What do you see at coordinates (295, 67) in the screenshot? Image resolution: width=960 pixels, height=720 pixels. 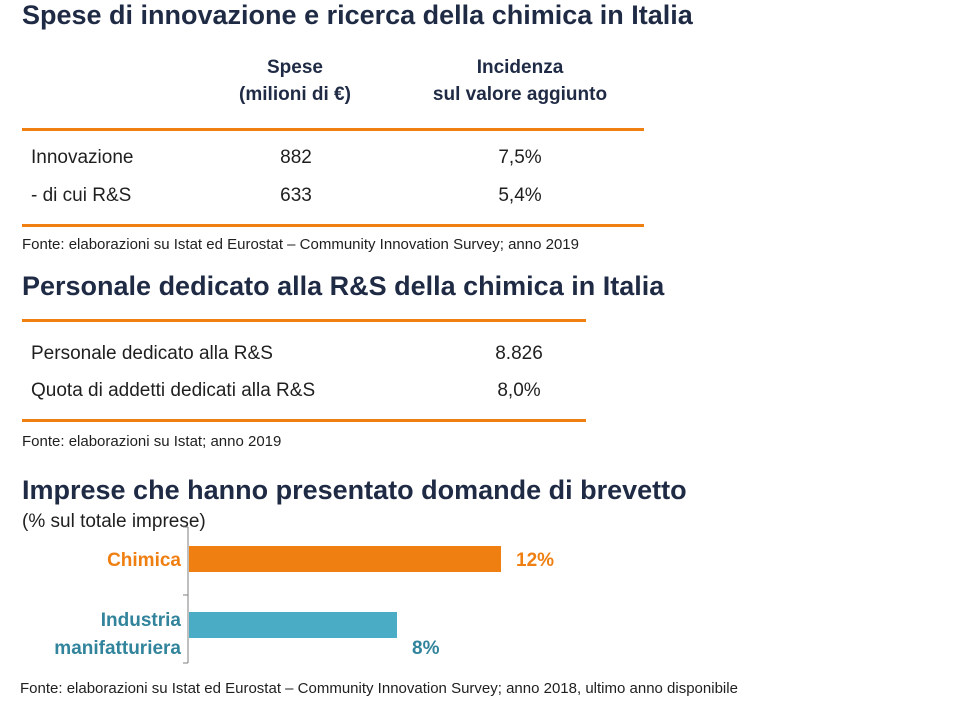 I see `spese-header-line1: Spese` at bounding box center [295, 67].